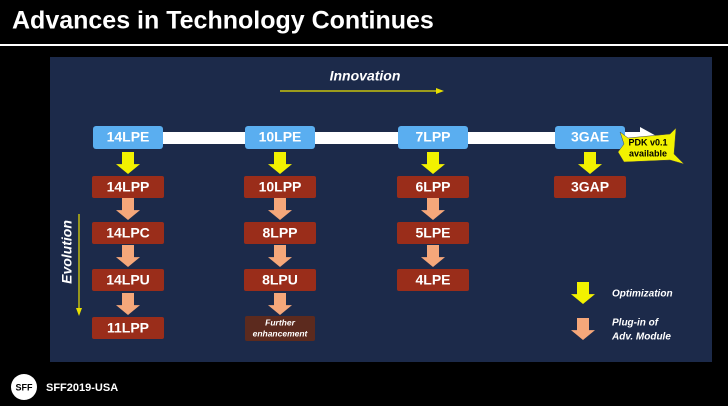 The image size is (728, 406). Describe the element at coordinates (79, 312) in the screenshot. I see `evolution-arrow-head` at that location.